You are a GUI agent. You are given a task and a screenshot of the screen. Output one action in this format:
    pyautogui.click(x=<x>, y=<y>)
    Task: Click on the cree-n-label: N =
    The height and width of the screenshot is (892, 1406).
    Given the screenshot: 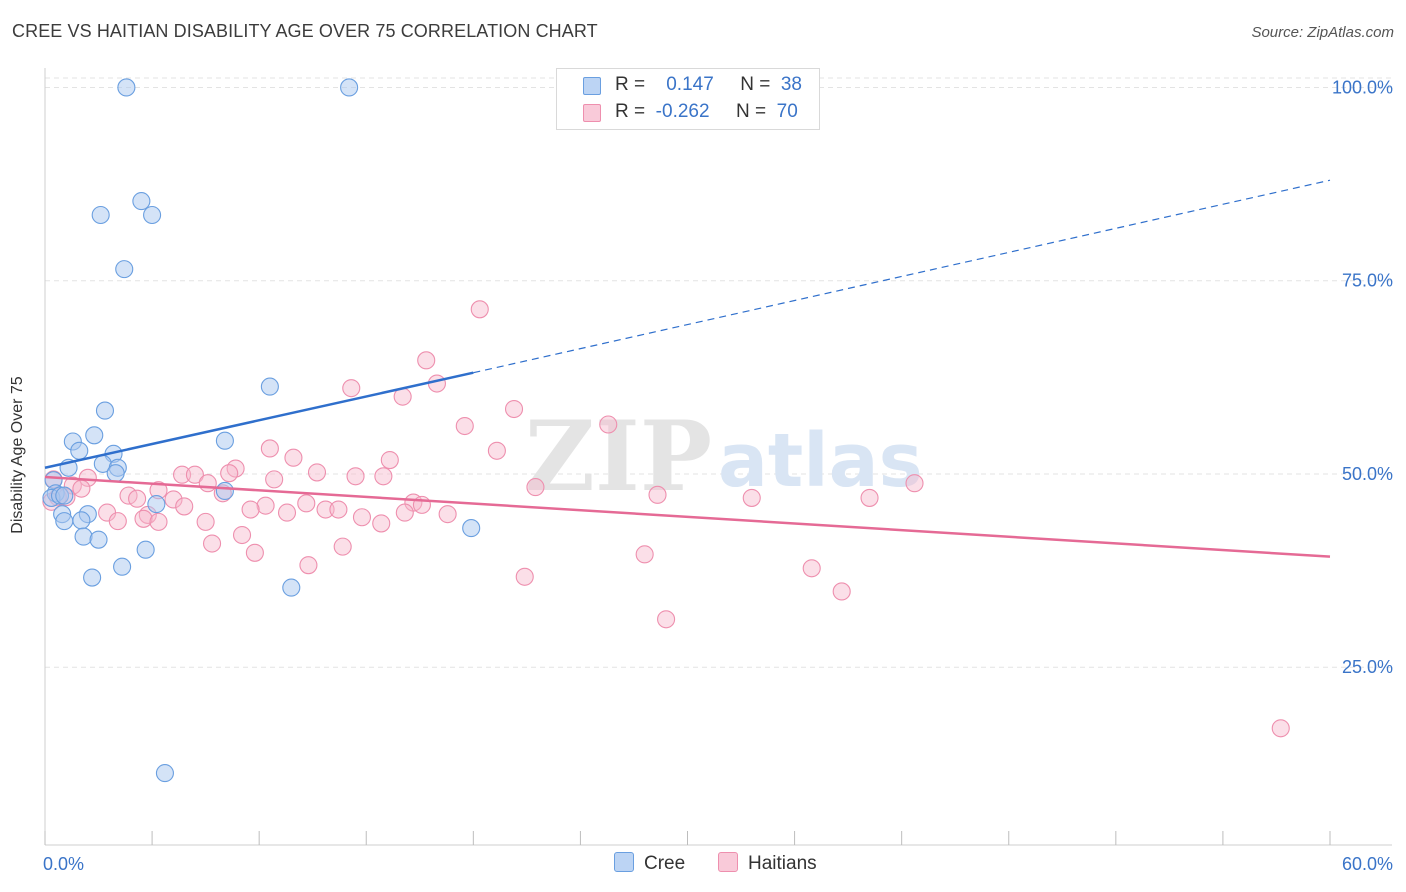 What is the action you would take?
    pyautogui.click(x=755, y=84)
    